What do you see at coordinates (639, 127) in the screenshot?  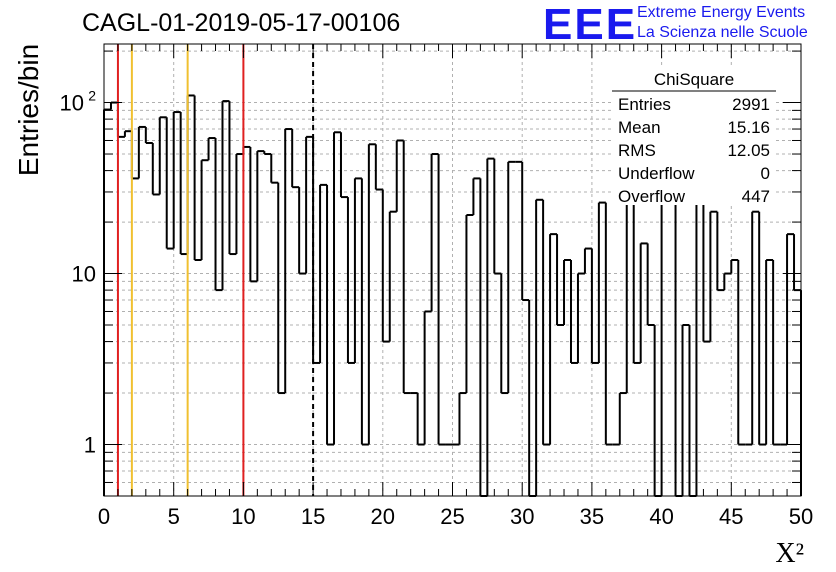 I see `stats-row-label: Mean` at bounding box center [639, 127].